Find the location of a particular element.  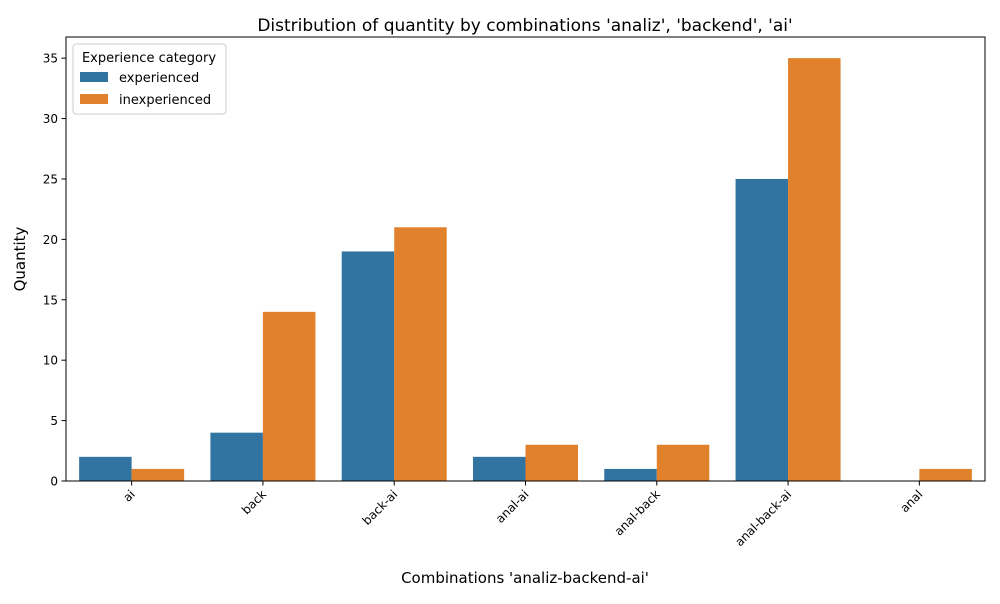

y-tick-label: 10 is located at coordinates (50, 361).